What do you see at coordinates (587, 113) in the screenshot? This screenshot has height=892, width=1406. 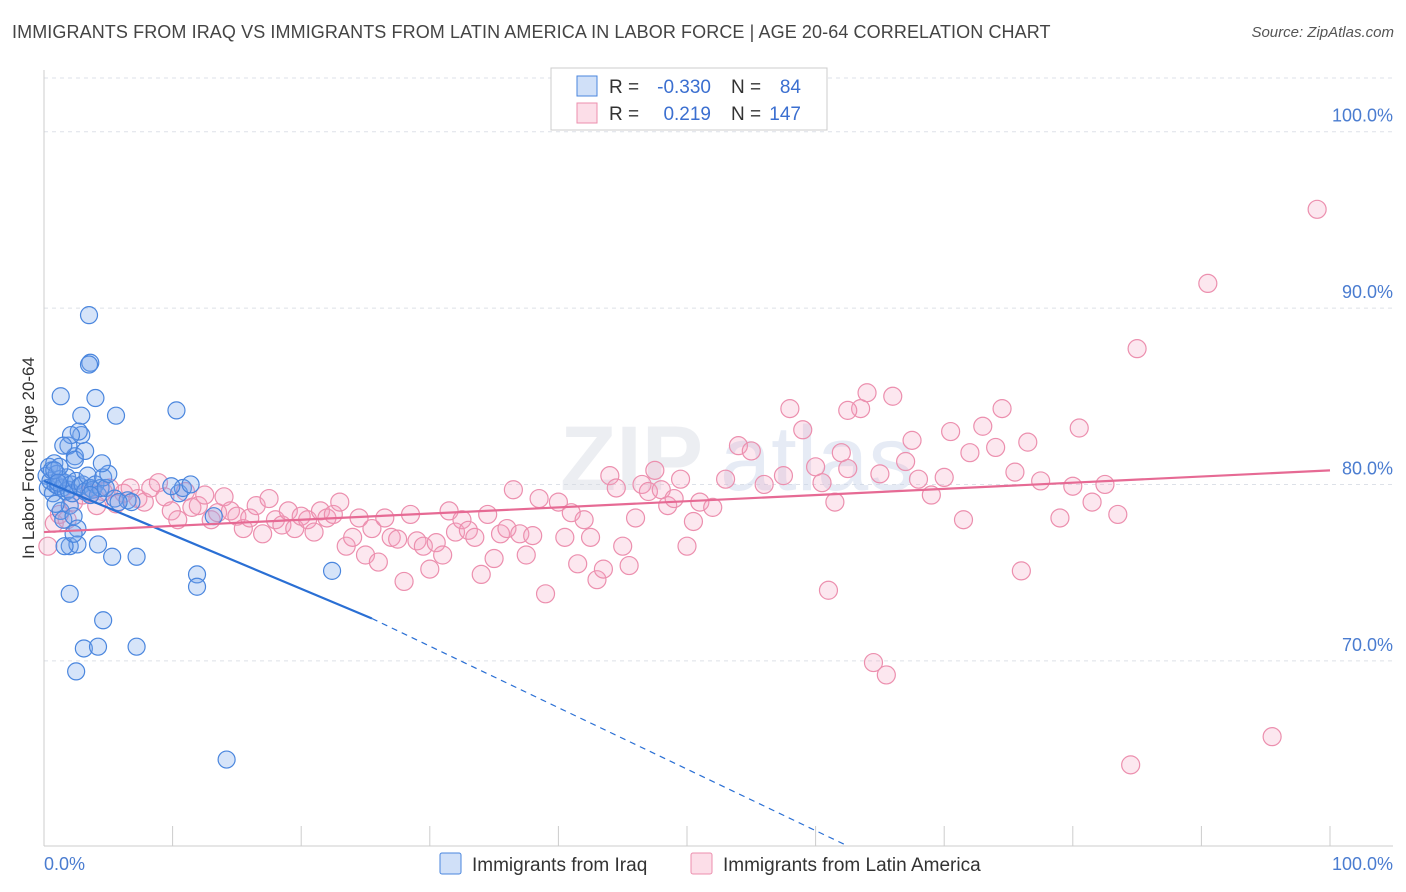 I see `legend-latin-swatch` at bounding box center [587, 113].